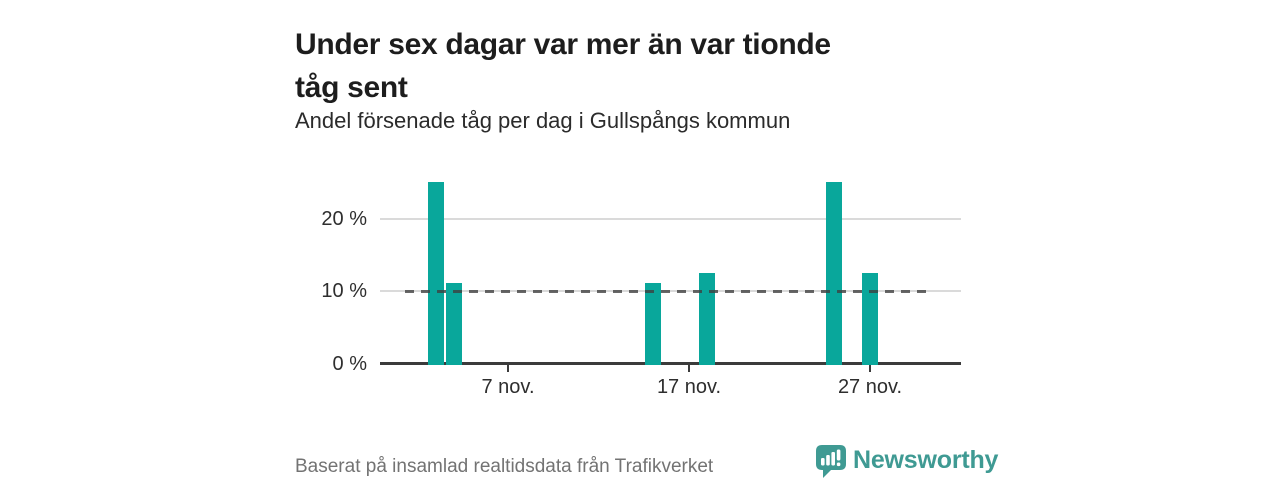  I want to click on x-tick-label: 17 nov., so click(689, 387).